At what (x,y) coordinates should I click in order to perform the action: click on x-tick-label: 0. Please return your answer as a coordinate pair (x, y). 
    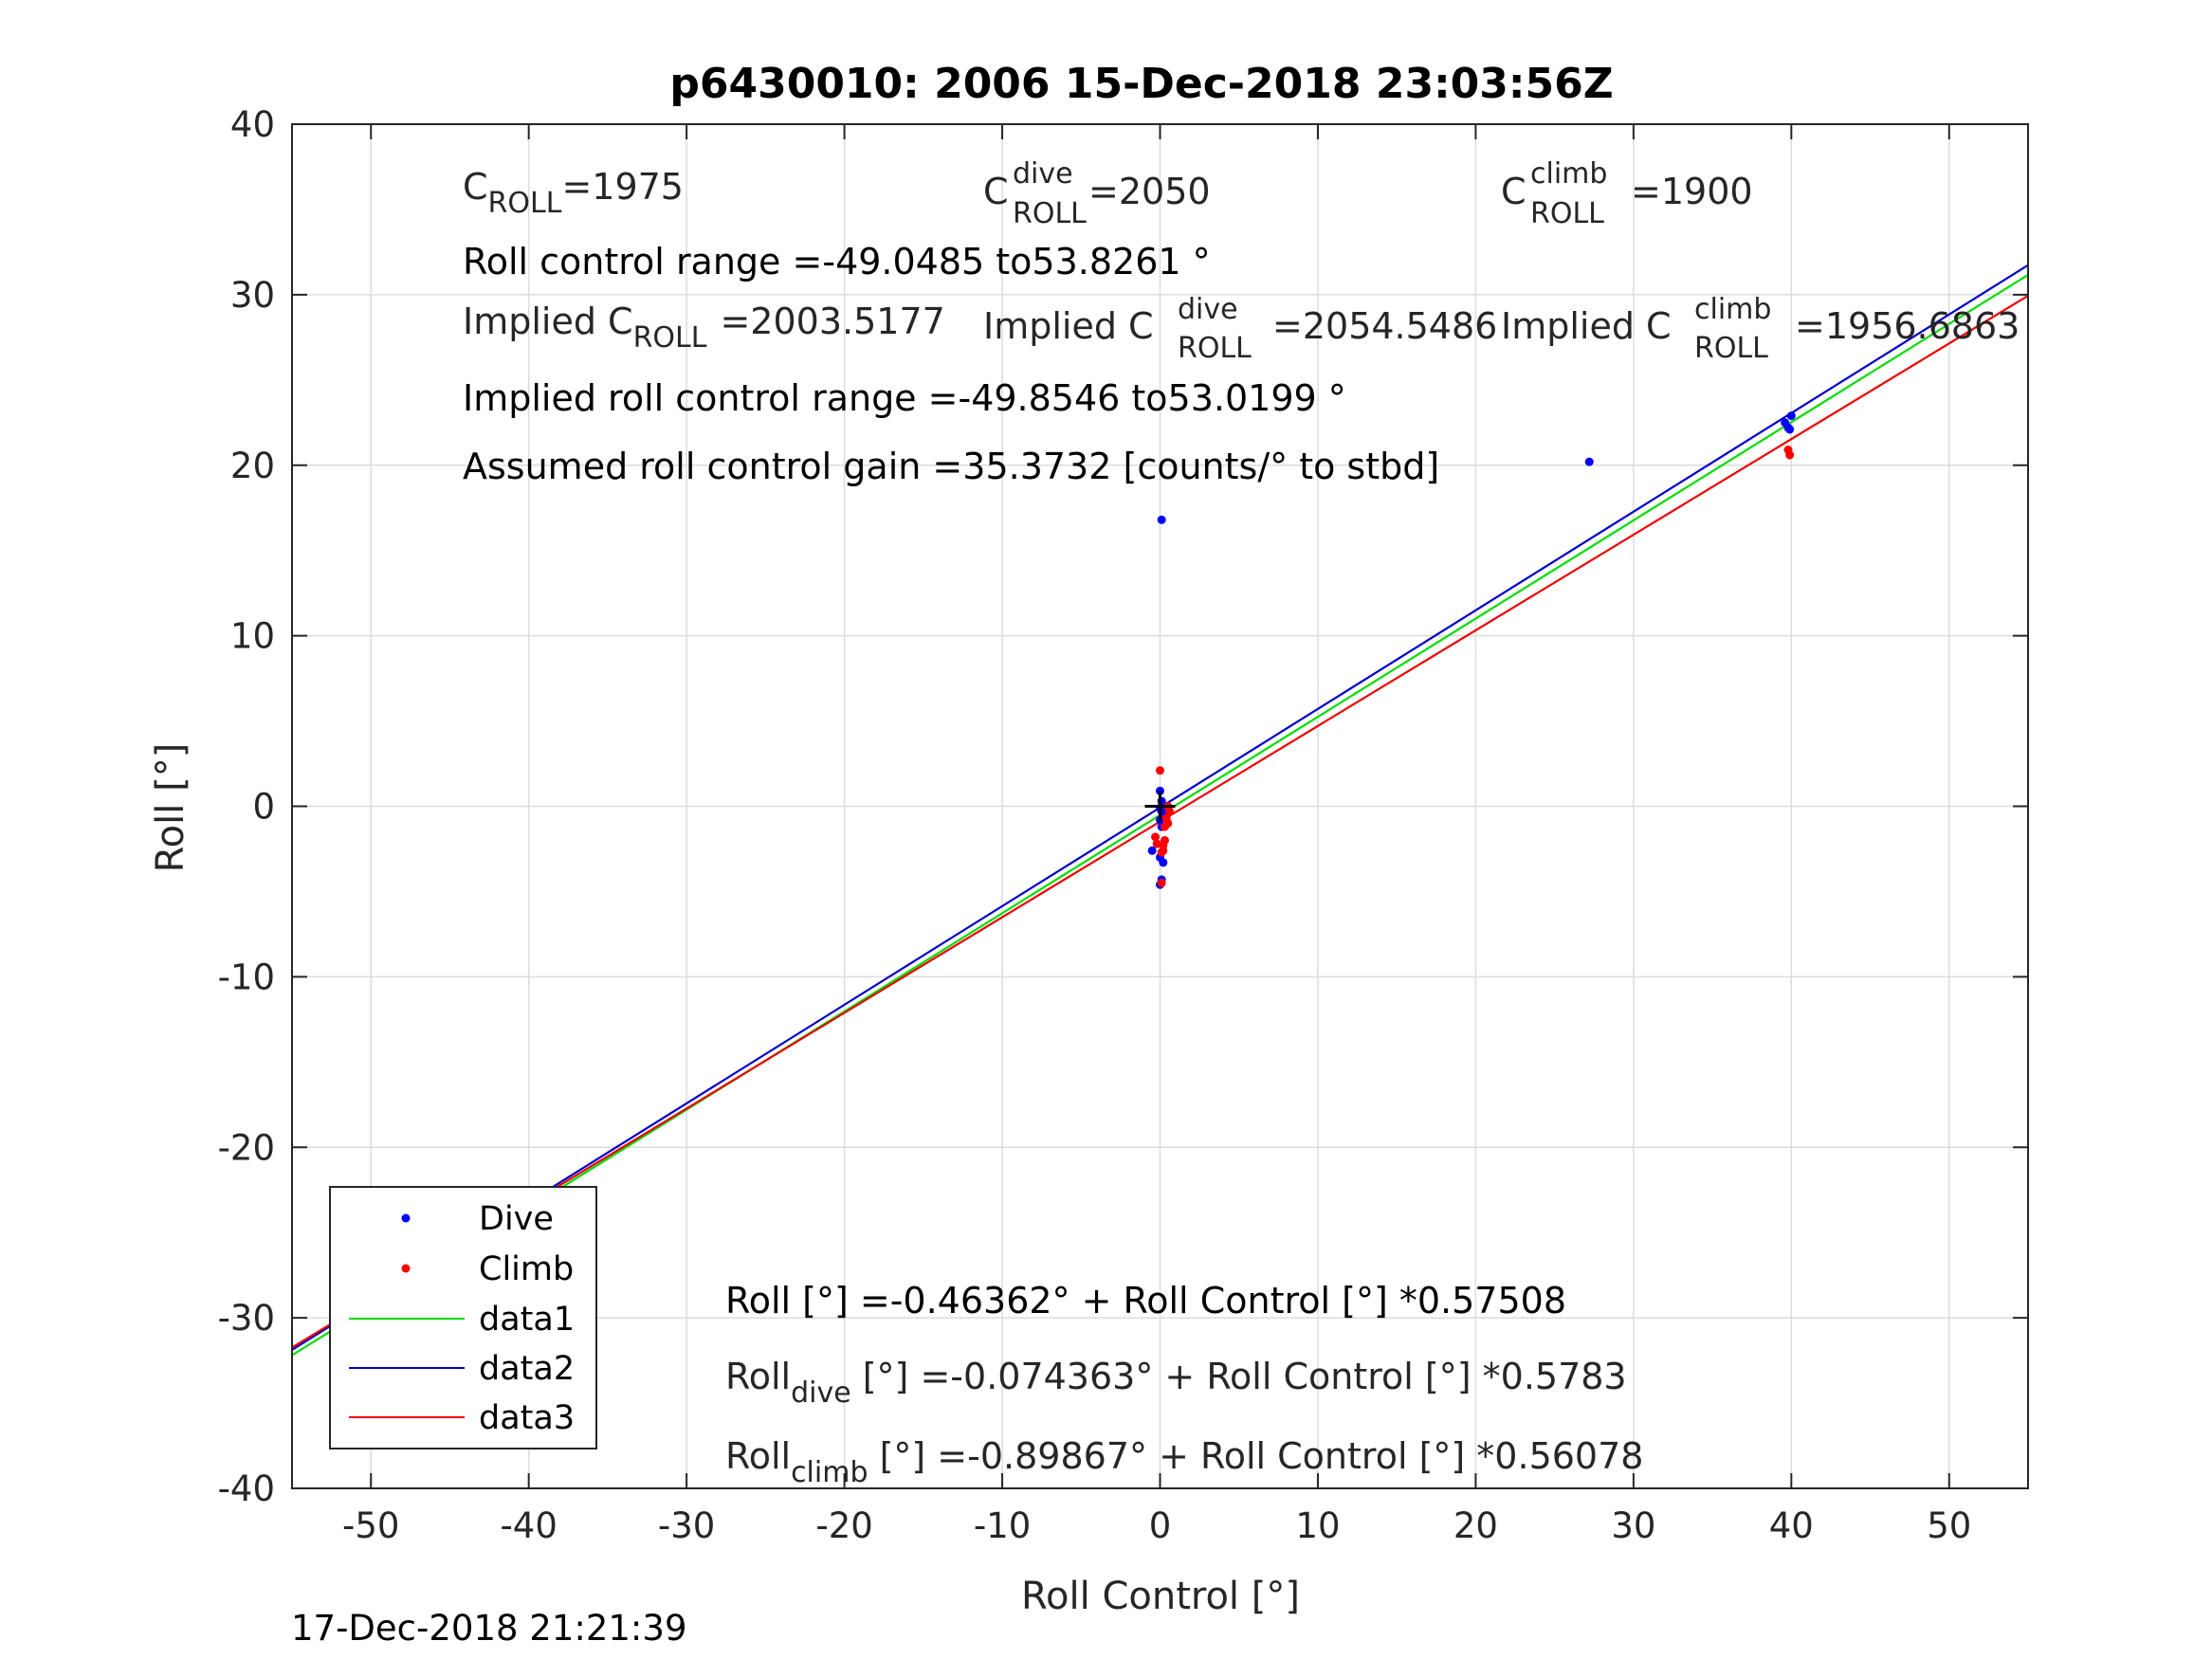
    Looking at the image, I should click on (1160, 1525).